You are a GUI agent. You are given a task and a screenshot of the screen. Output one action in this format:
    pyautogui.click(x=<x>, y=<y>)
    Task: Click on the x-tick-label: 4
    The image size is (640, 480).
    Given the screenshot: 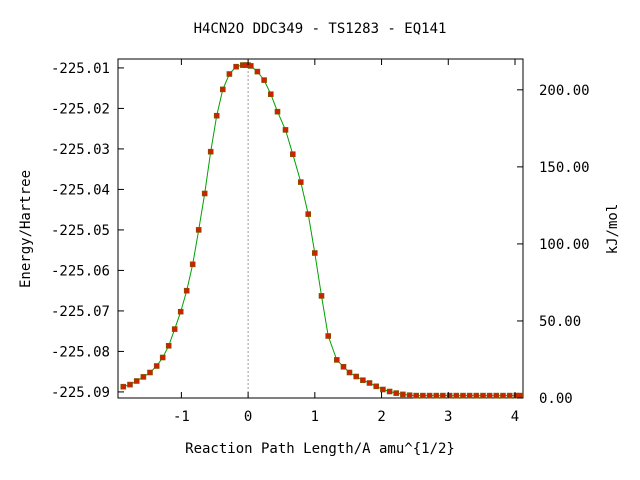 What is the action you would take?
    pyautogui.click(x=515, y=417)
    